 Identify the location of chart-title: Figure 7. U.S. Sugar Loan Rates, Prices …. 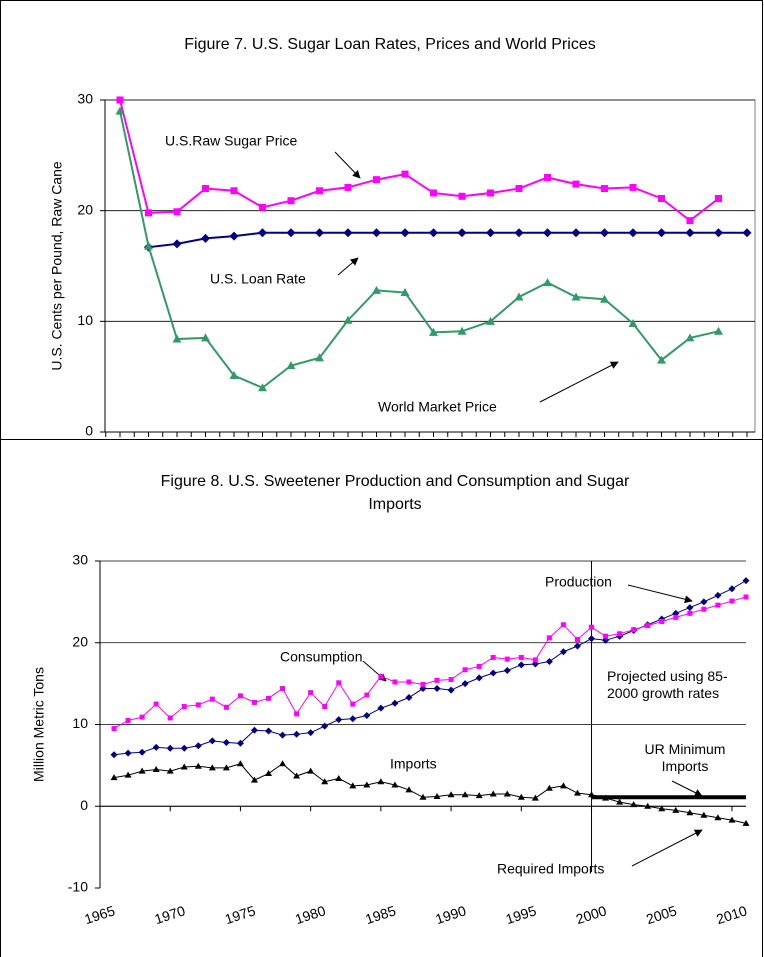
(389, 44).